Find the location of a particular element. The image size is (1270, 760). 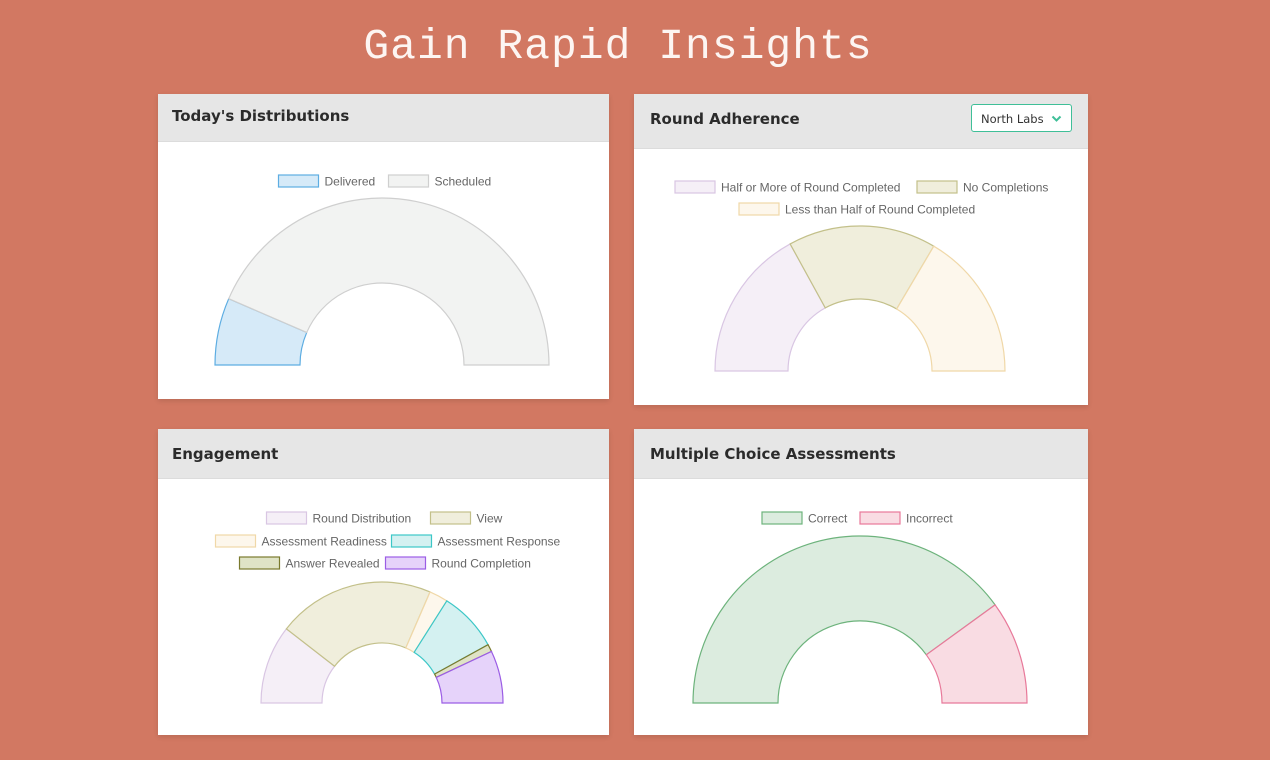

lab-select-value: North Labs is located at coordinates (1012, 119).